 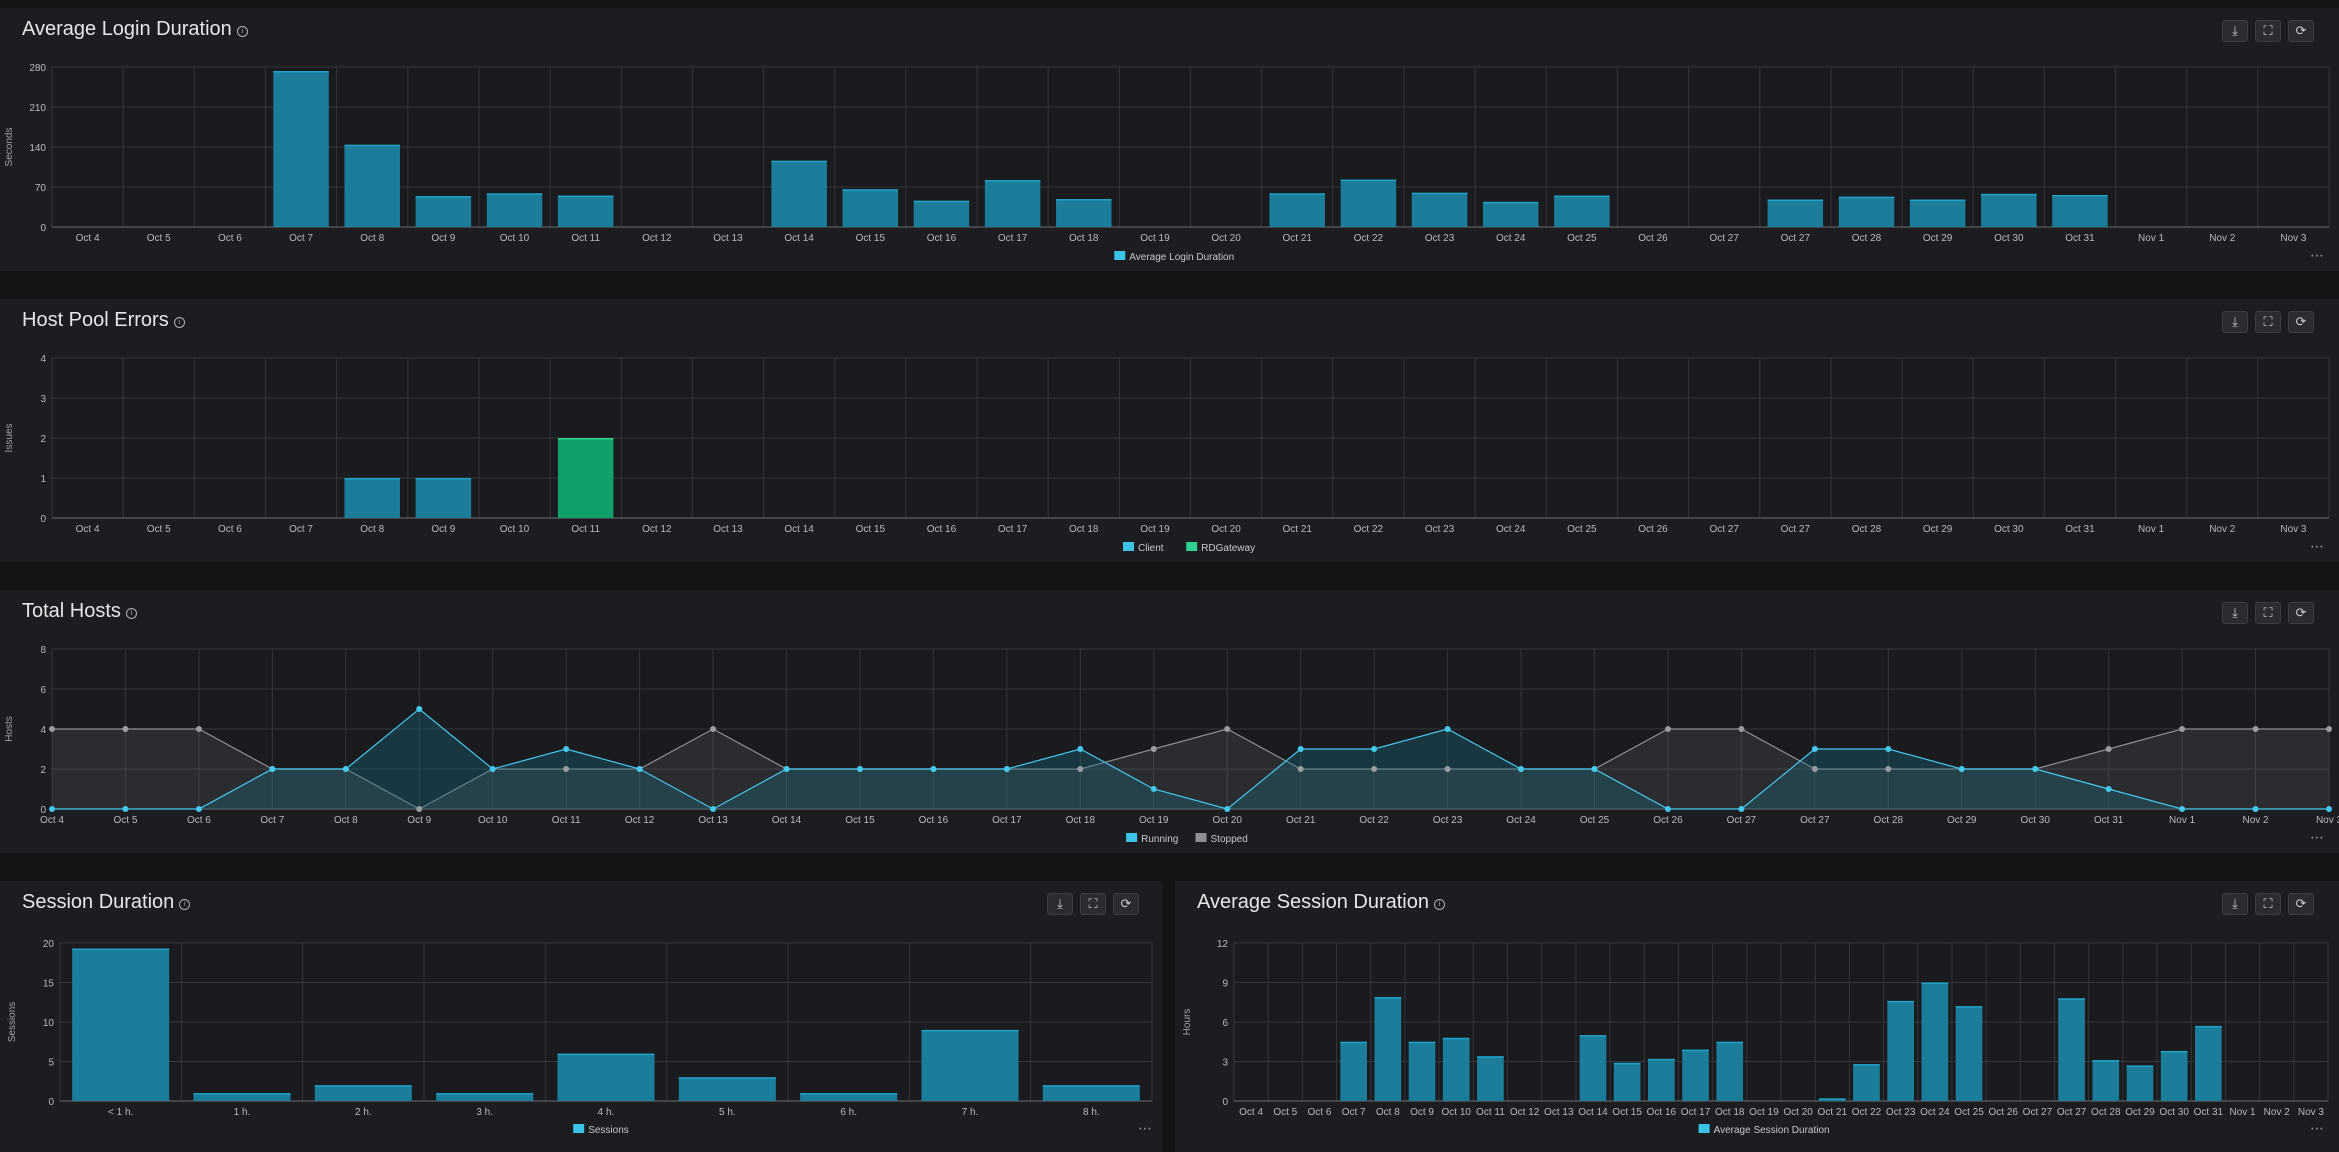 I want to click on y-tick-label: 6, so click(x=1225, y=1023).